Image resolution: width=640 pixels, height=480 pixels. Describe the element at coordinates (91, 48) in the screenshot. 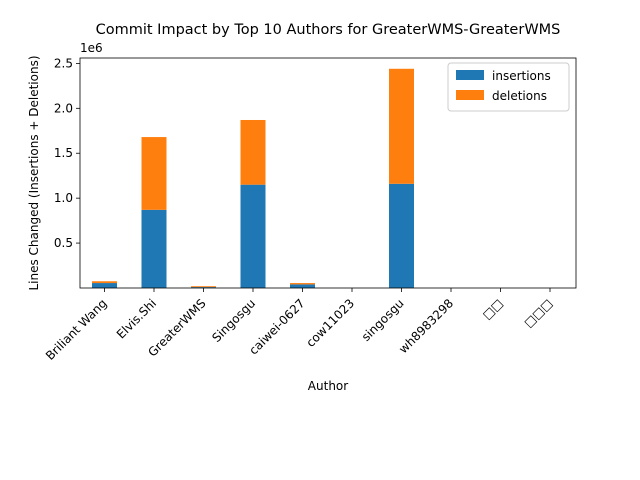

I see `y-offset-label: 1e6` at that location.